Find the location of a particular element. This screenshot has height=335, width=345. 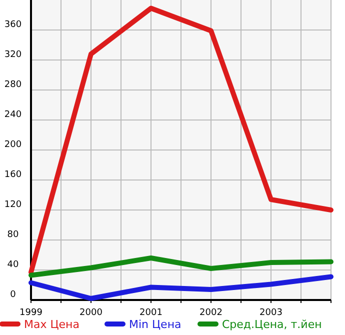

y-tick-label: 240 is located at coordinates (13, 115).